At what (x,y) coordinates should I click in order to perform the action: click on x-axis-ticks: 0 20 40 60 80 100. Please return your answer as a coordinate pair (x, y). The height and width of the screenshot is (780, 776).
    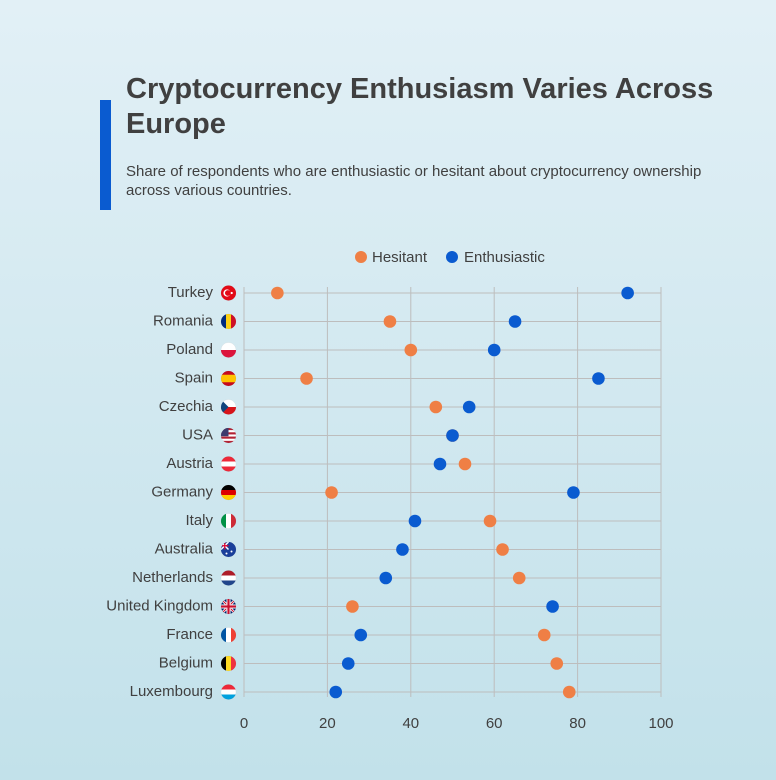
    Looking at the image, I should click on (457, 723).